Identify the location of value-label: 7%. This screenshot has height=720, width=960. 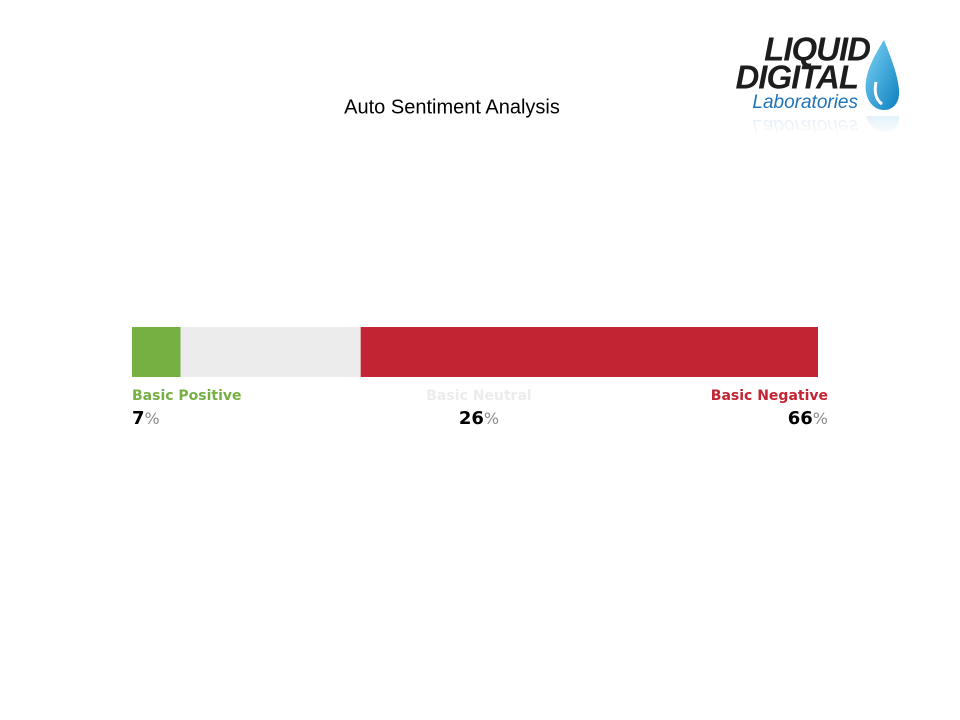
(146, 418).